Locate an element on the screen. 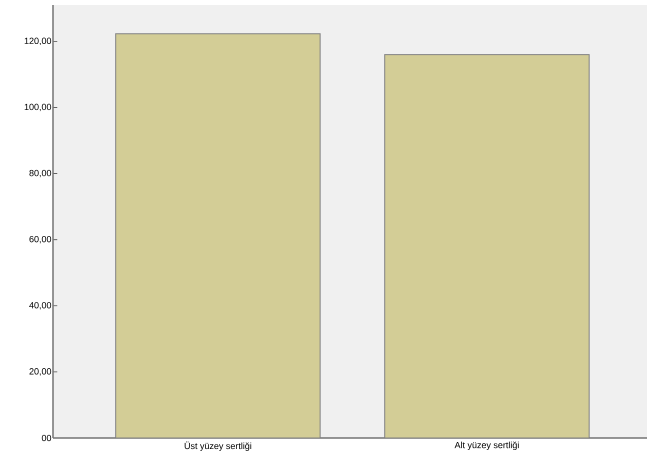  x-tick-label: Alt yüzey sertliği is located at coordinates (486, 446).